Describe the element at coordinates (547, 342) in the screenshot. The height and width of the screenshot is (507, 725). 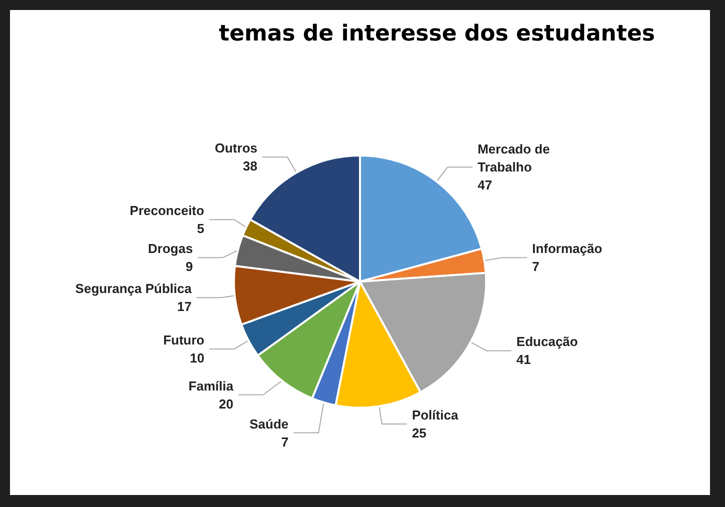
I see `slice-label: Educação` at that location.